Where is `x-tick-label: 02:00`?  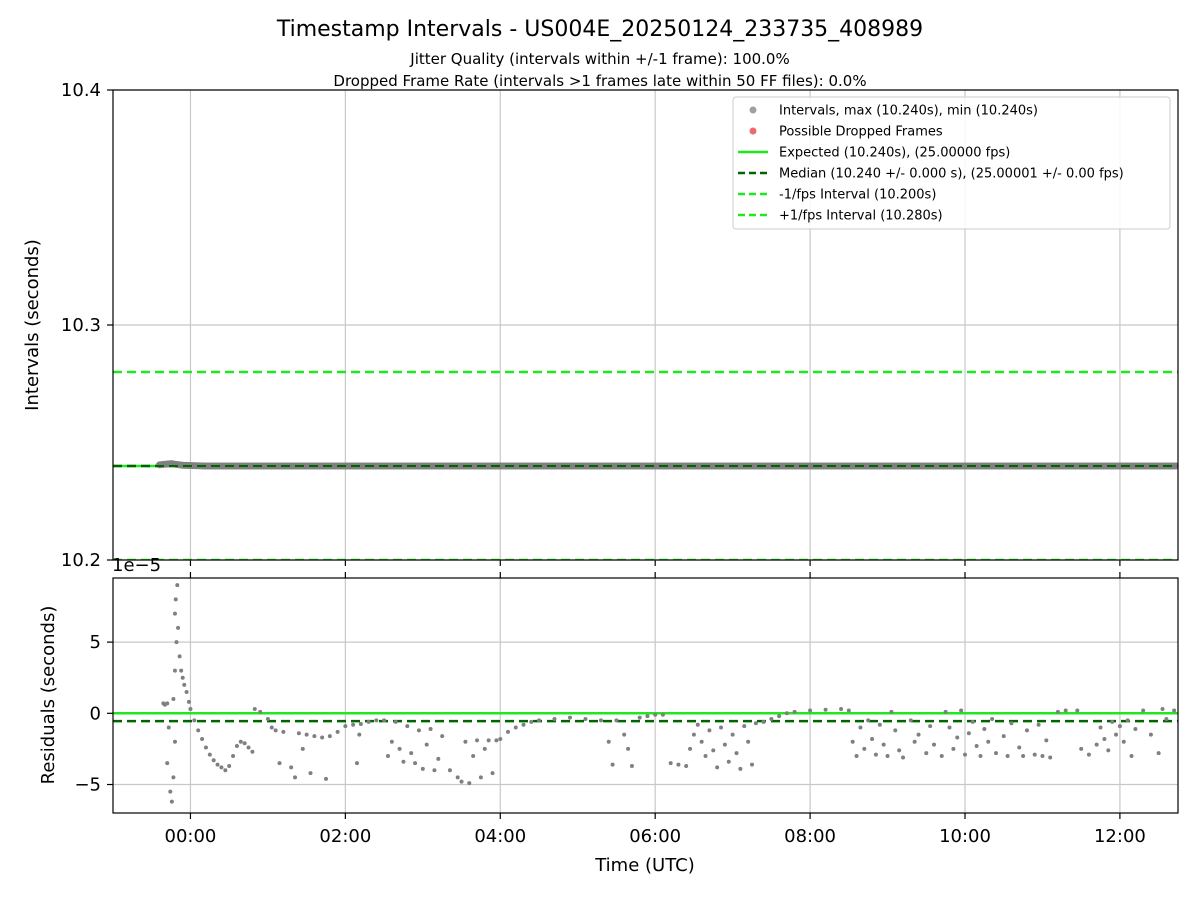
x-tick-label: 02:00 is located at coordinates (345, 836).